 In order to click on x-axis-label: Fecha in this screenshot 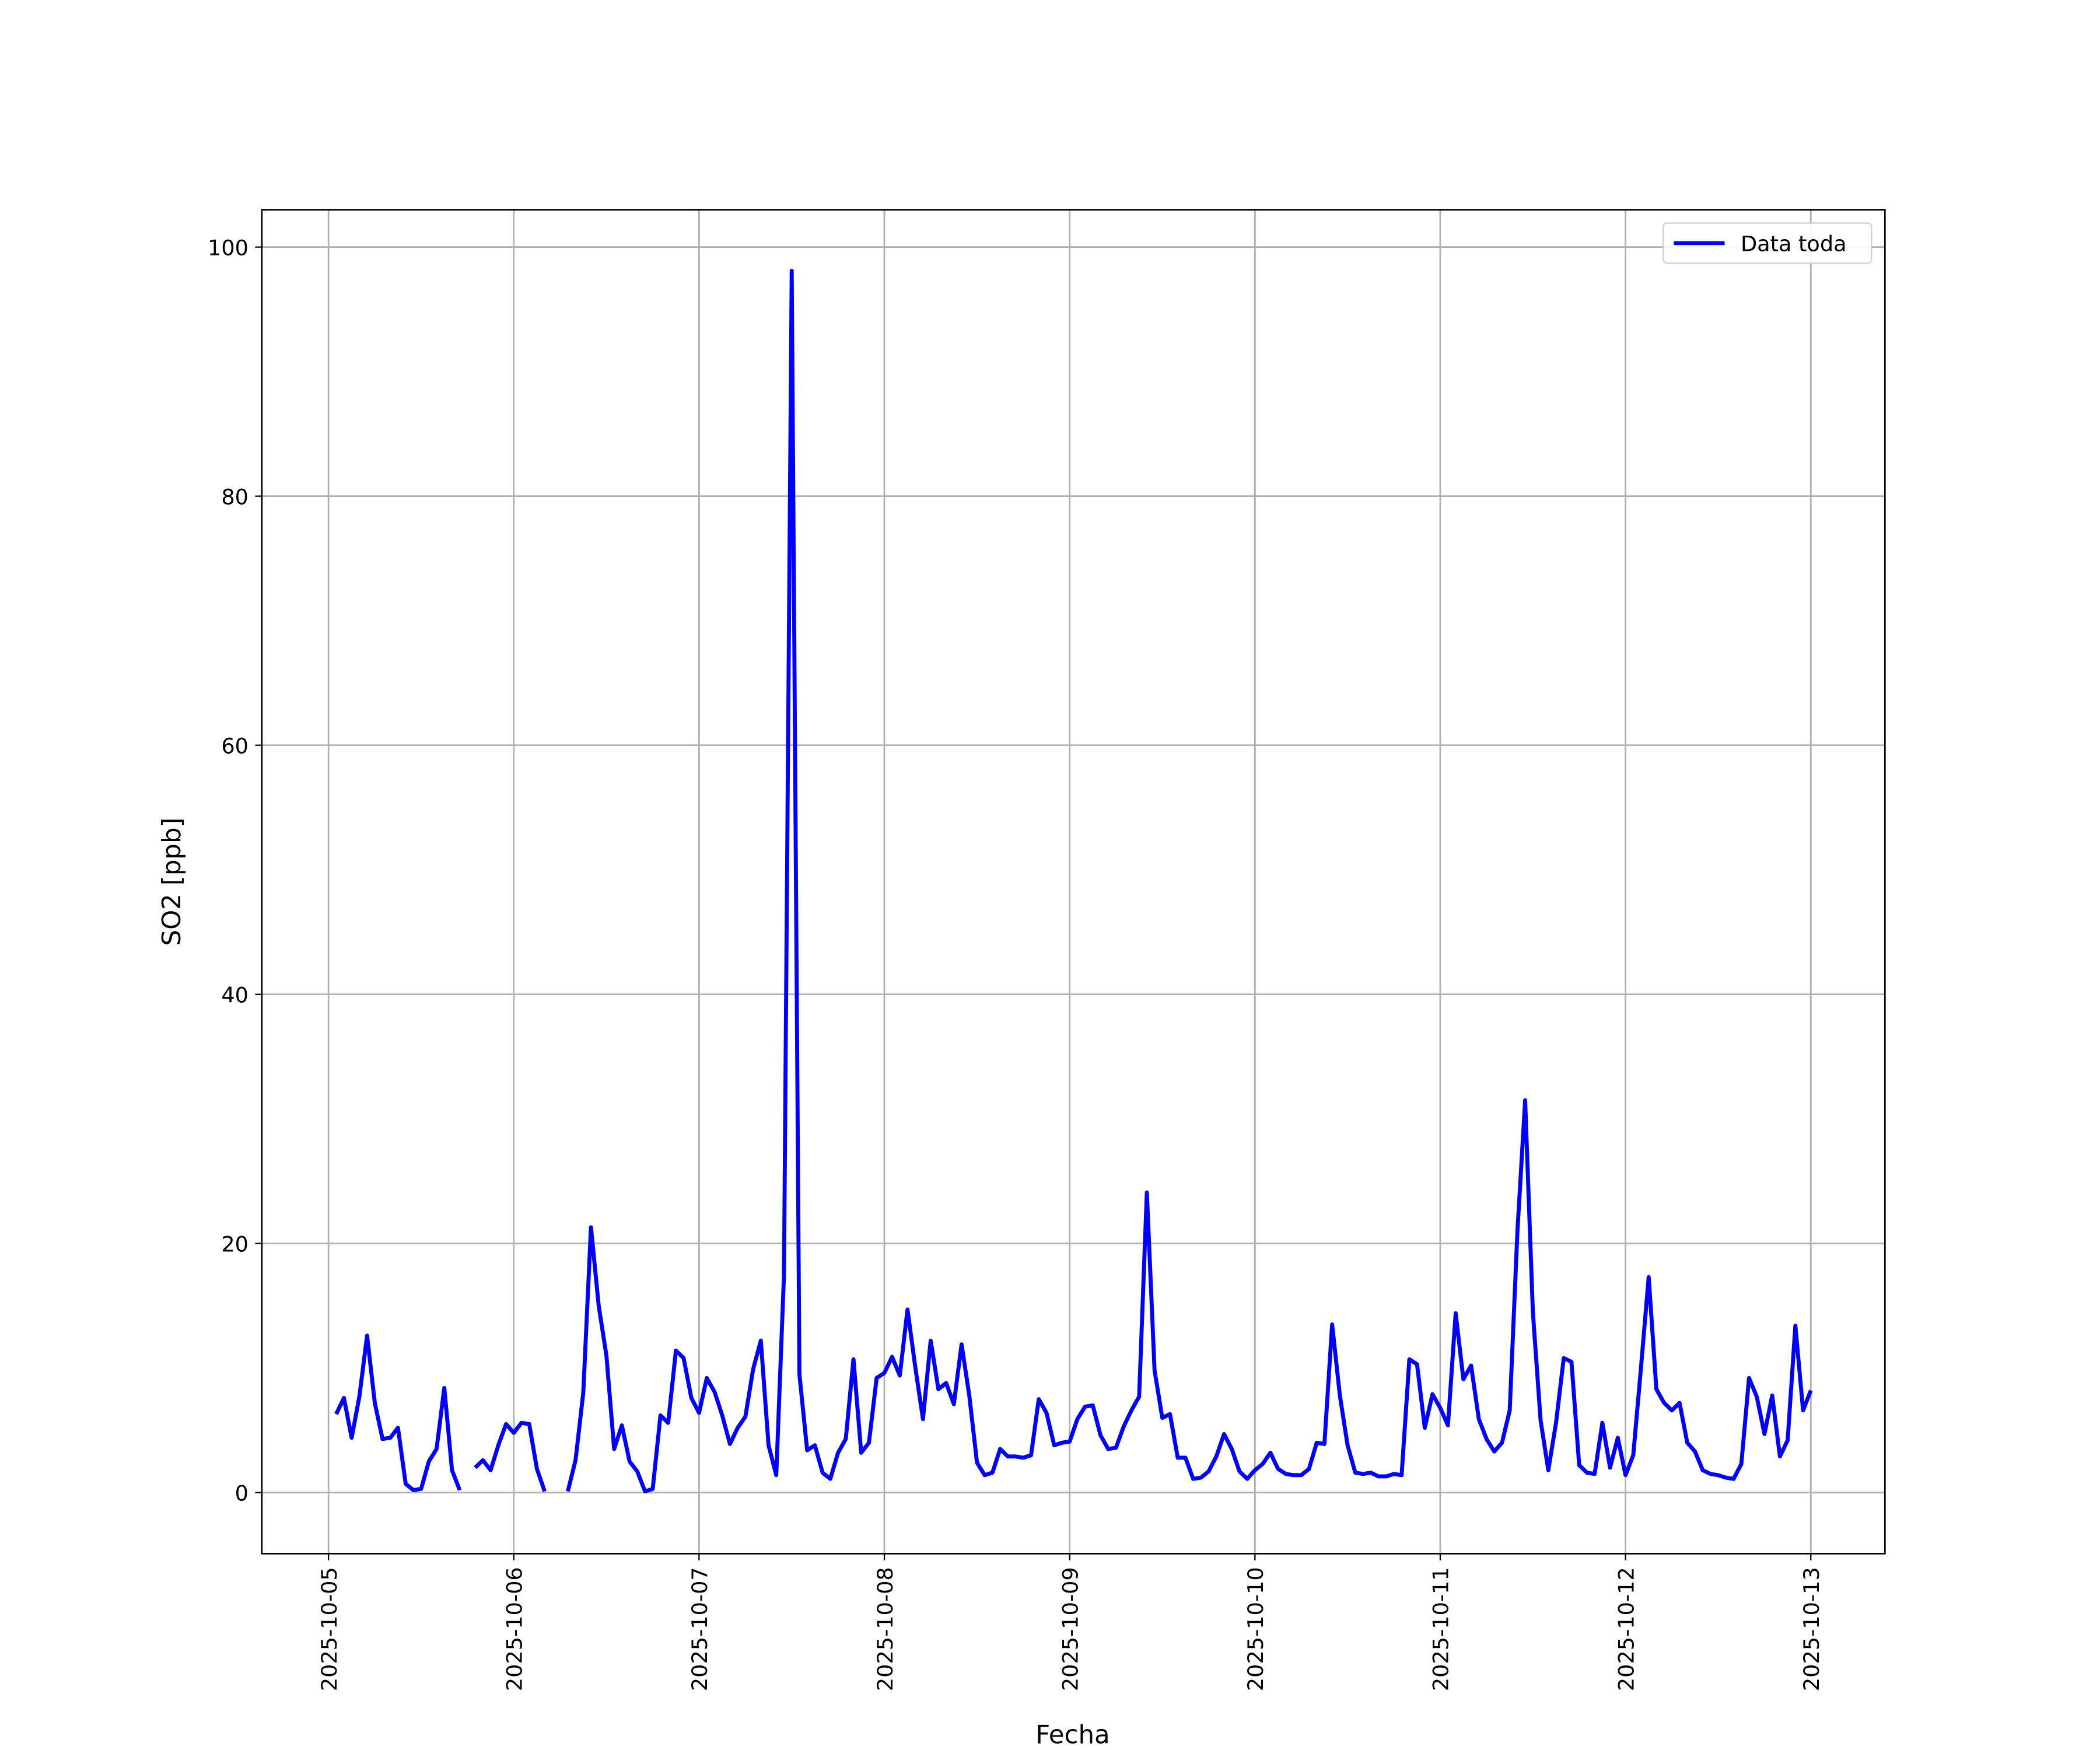, I will do `click(1072, 1735)`.